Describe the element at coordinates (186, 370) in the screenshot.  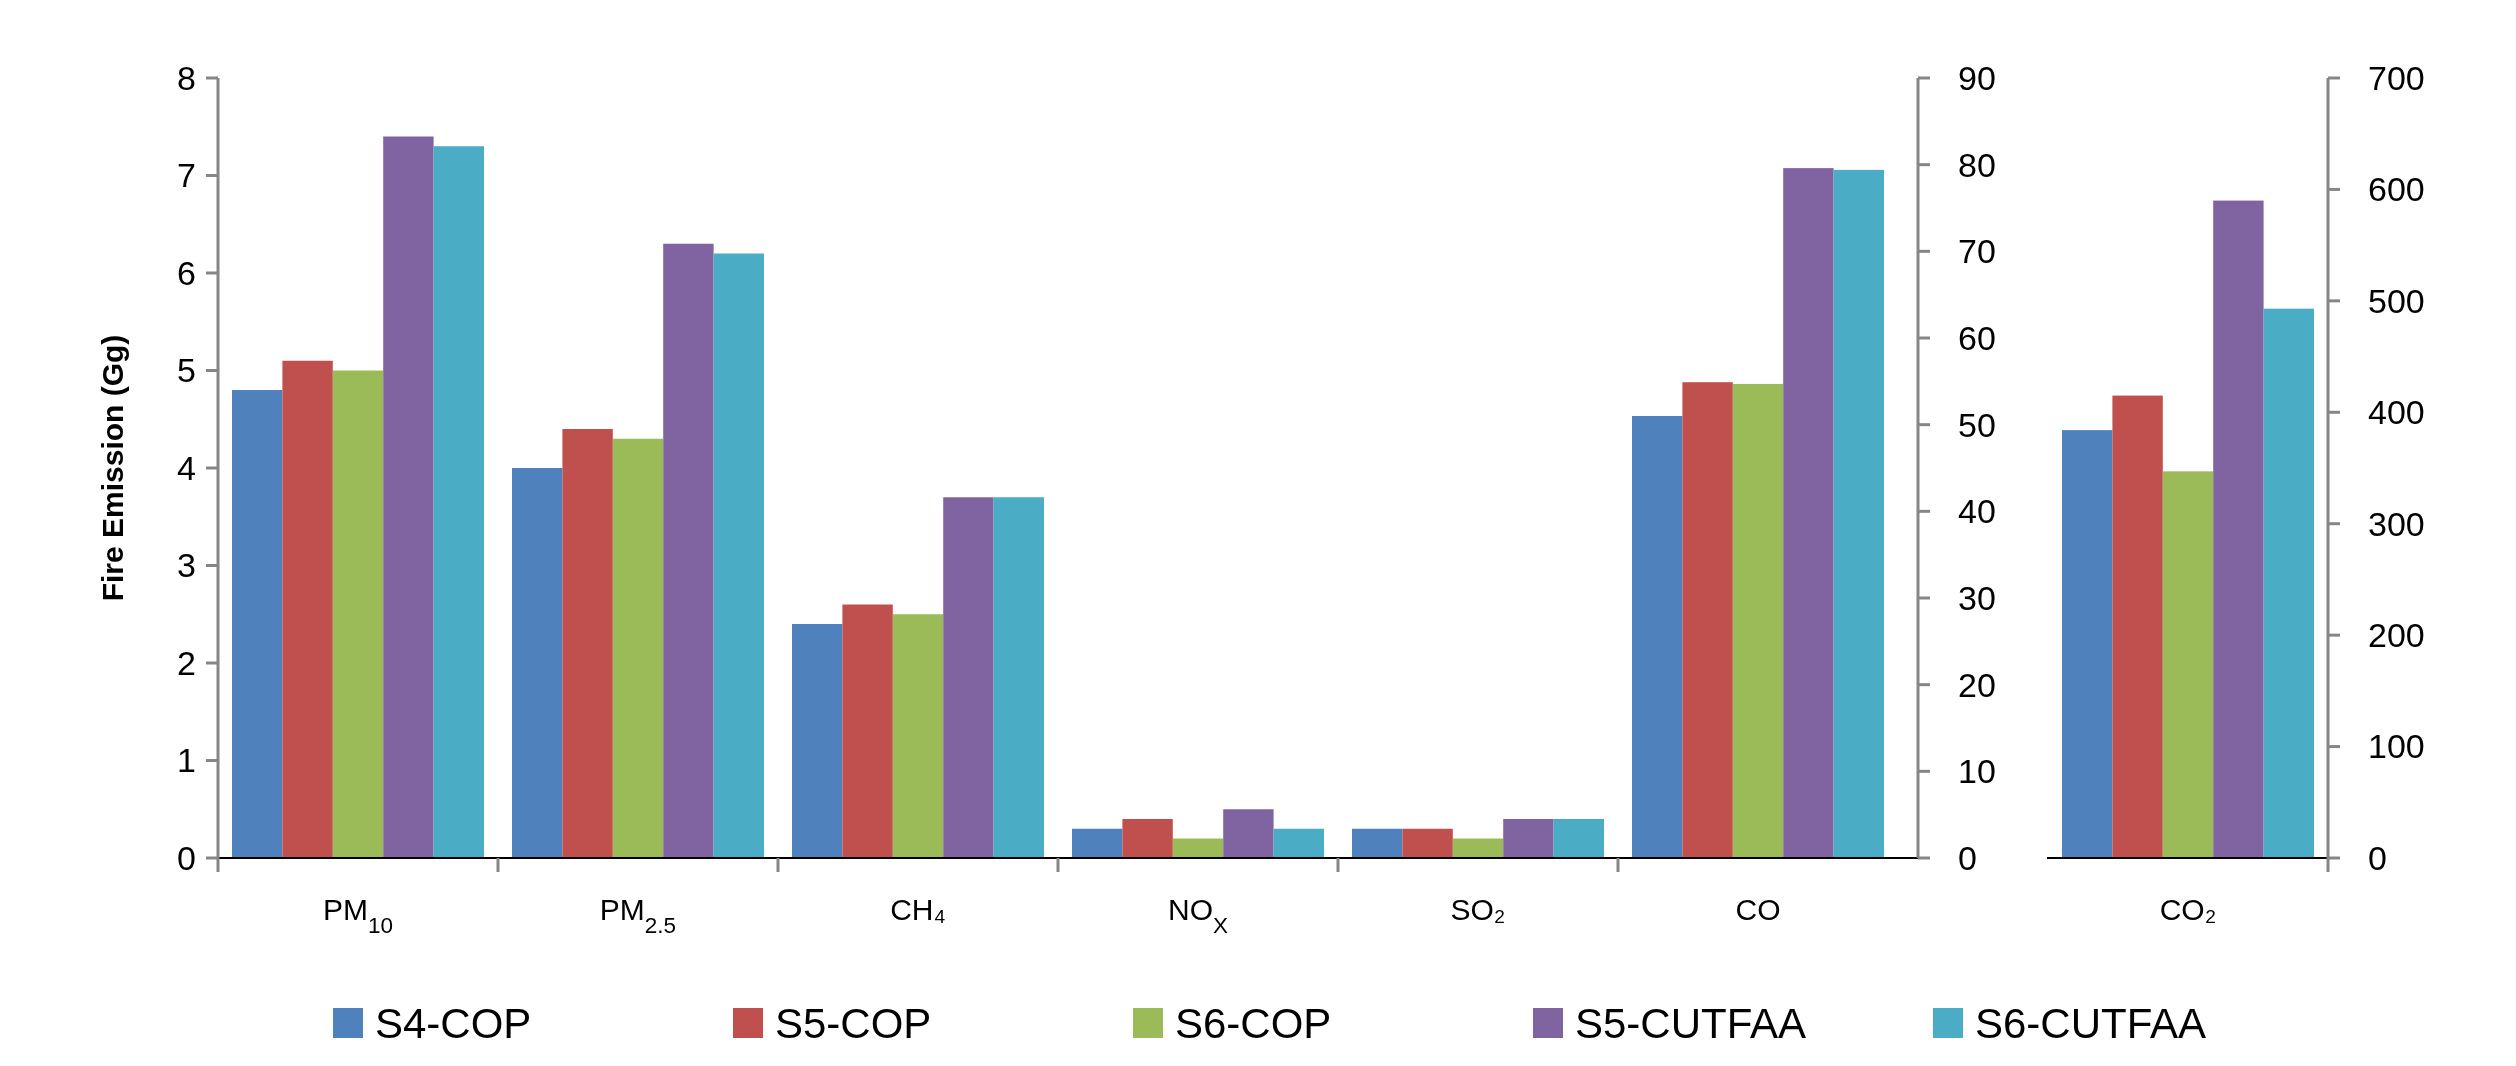
I see `y-tick-label: 5` at that location.